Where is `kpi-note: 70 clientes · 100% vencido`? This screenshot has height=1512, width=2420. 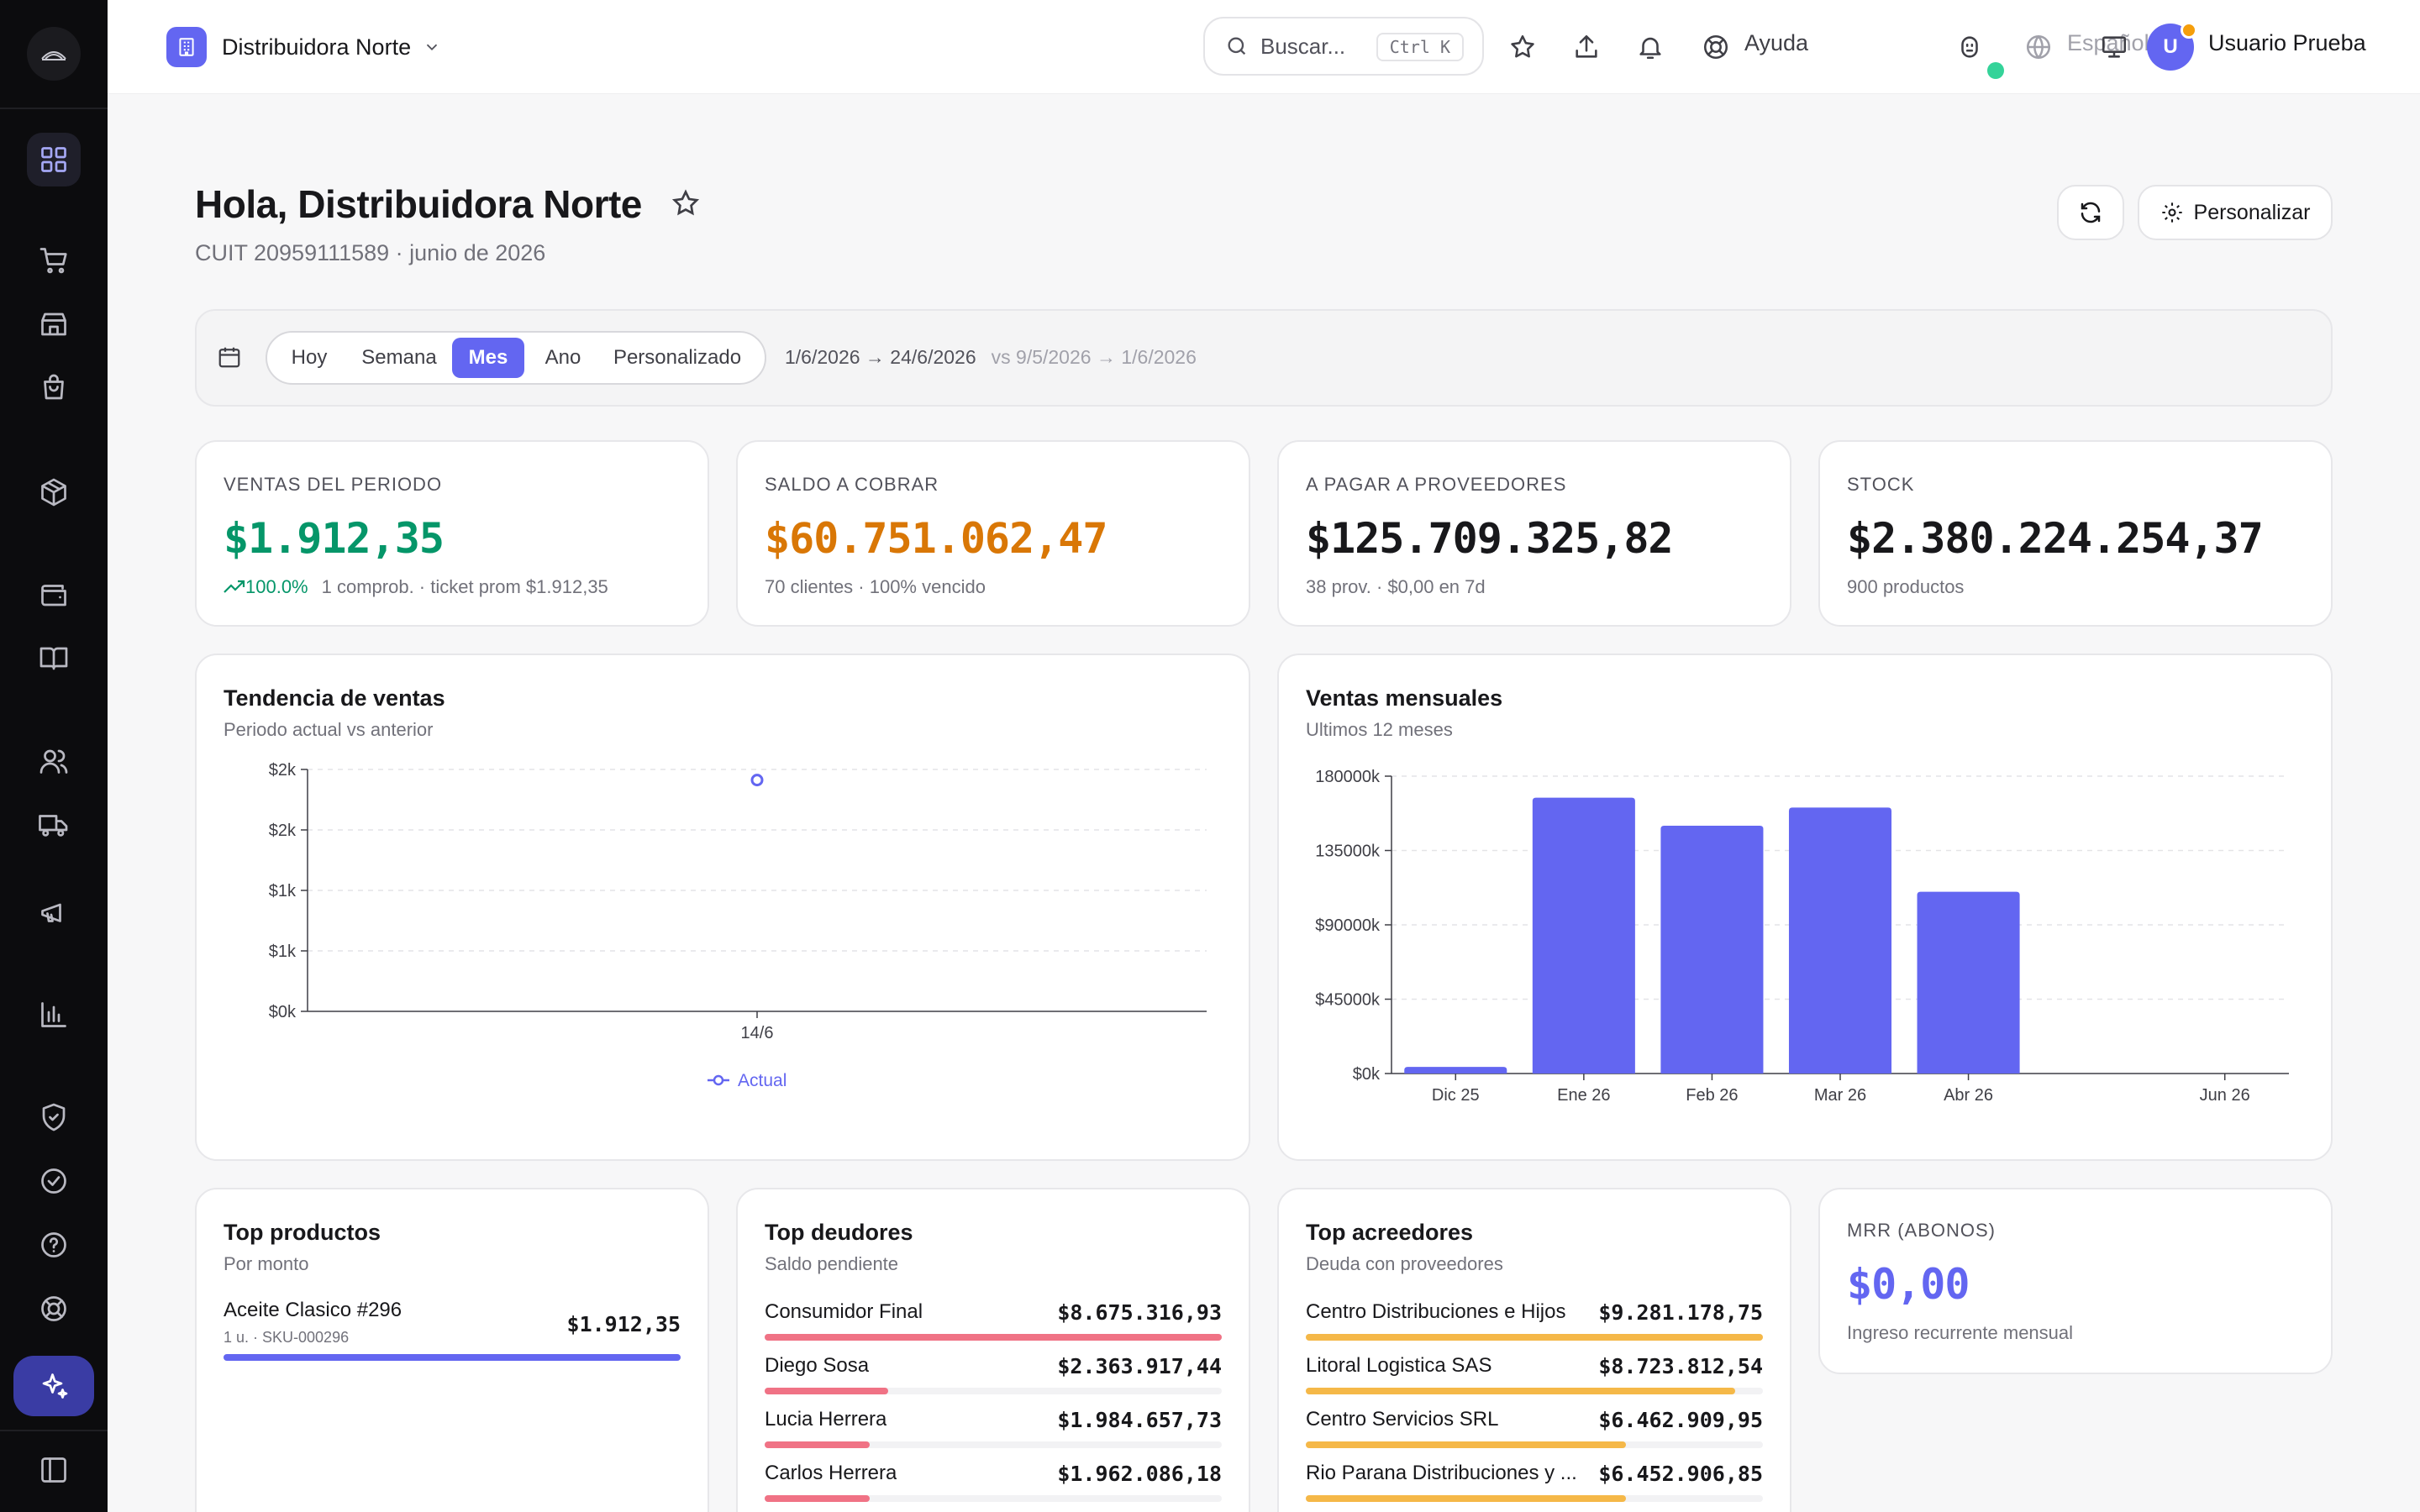
kpi-note: 70 clientes · 100% vencido is located at coordinates (875, 586).